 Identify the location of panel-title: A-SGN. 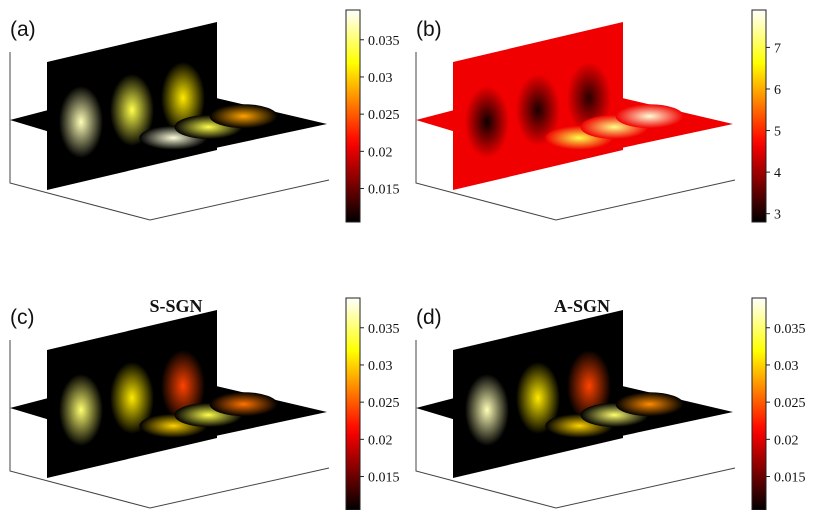
(582, 306).